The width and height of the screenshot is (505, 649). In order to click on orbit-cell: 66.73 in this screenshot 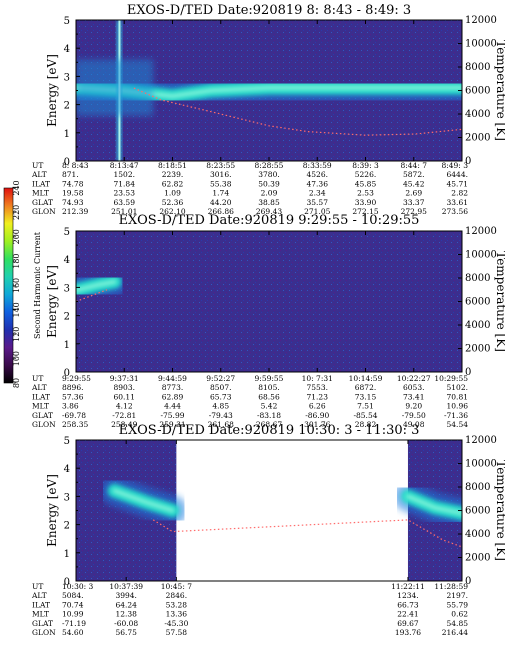, I will do `click(408, 604)`.